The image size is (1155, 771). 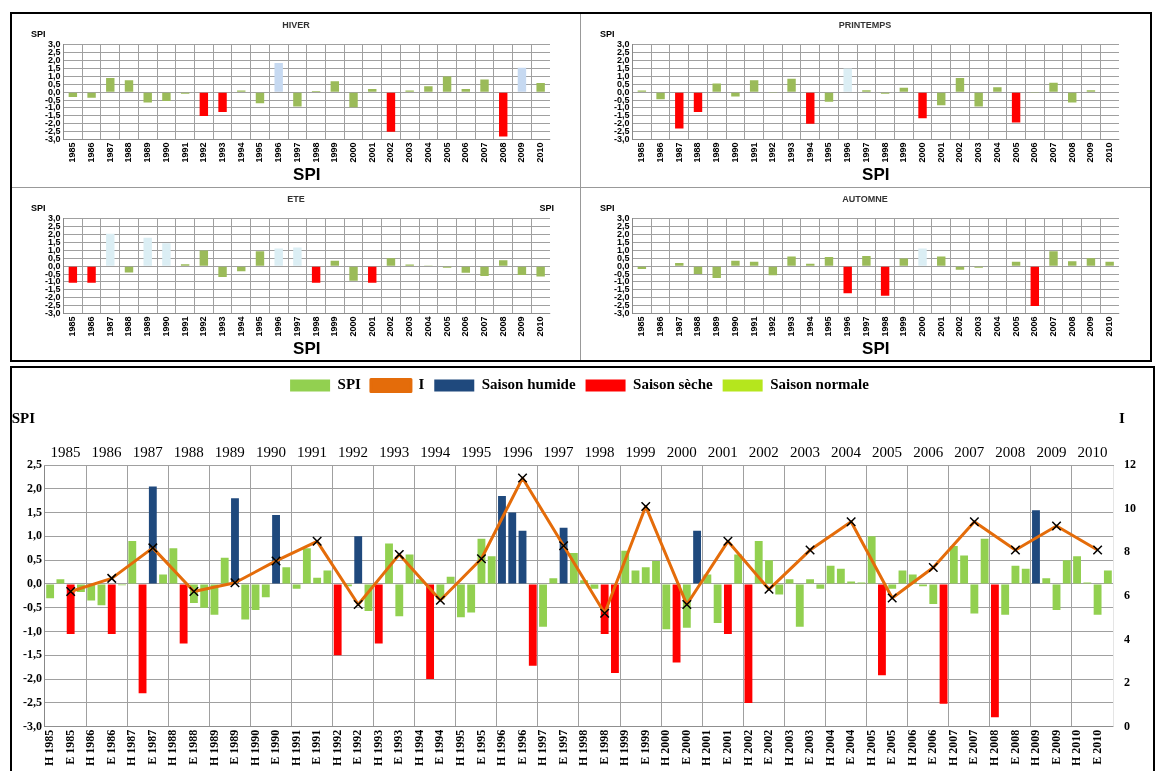 I want to click on chart-title: AUTOMNE, so click(x=865, y=198).